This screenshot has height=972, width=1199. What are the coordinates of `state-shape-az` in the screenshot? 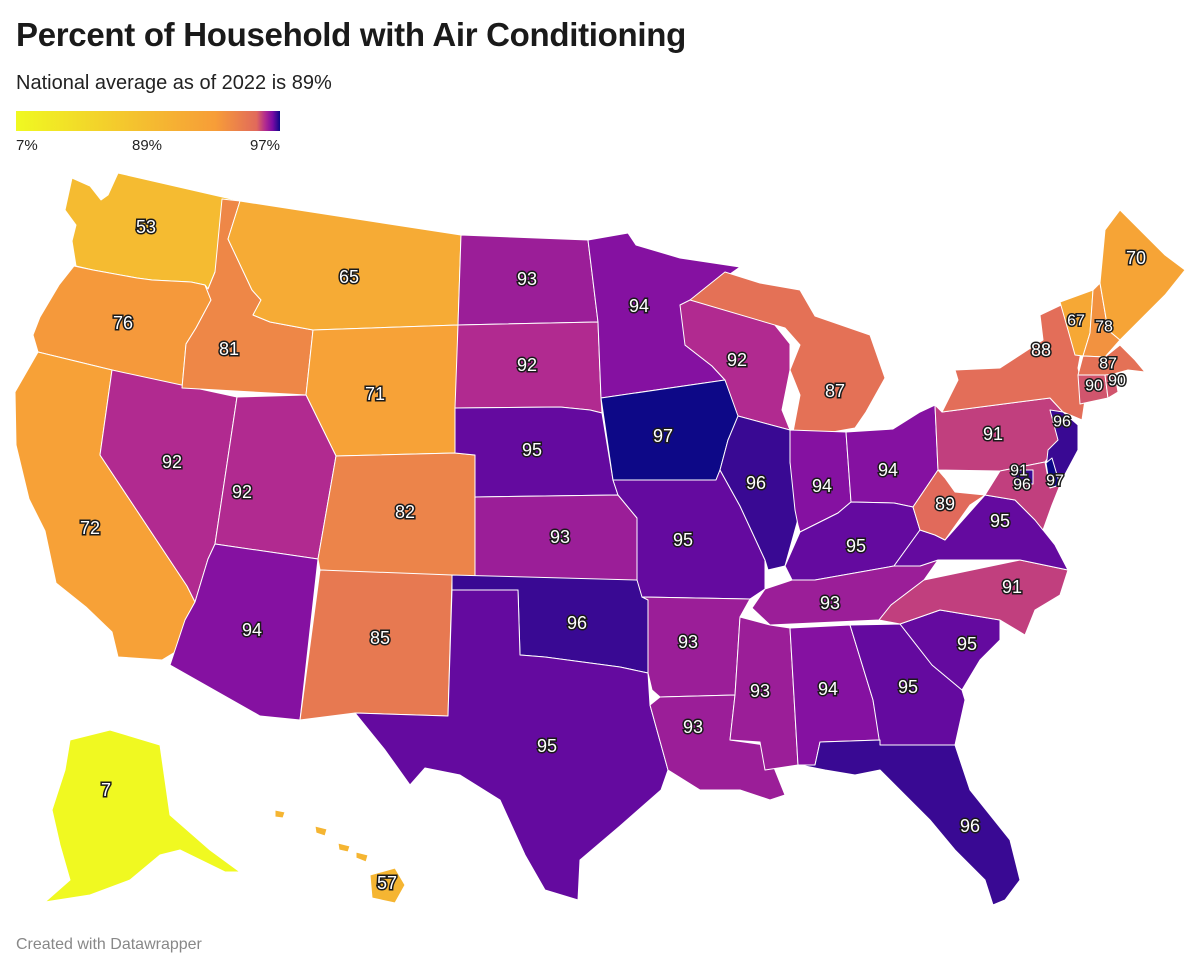 It's located at (244, 632).